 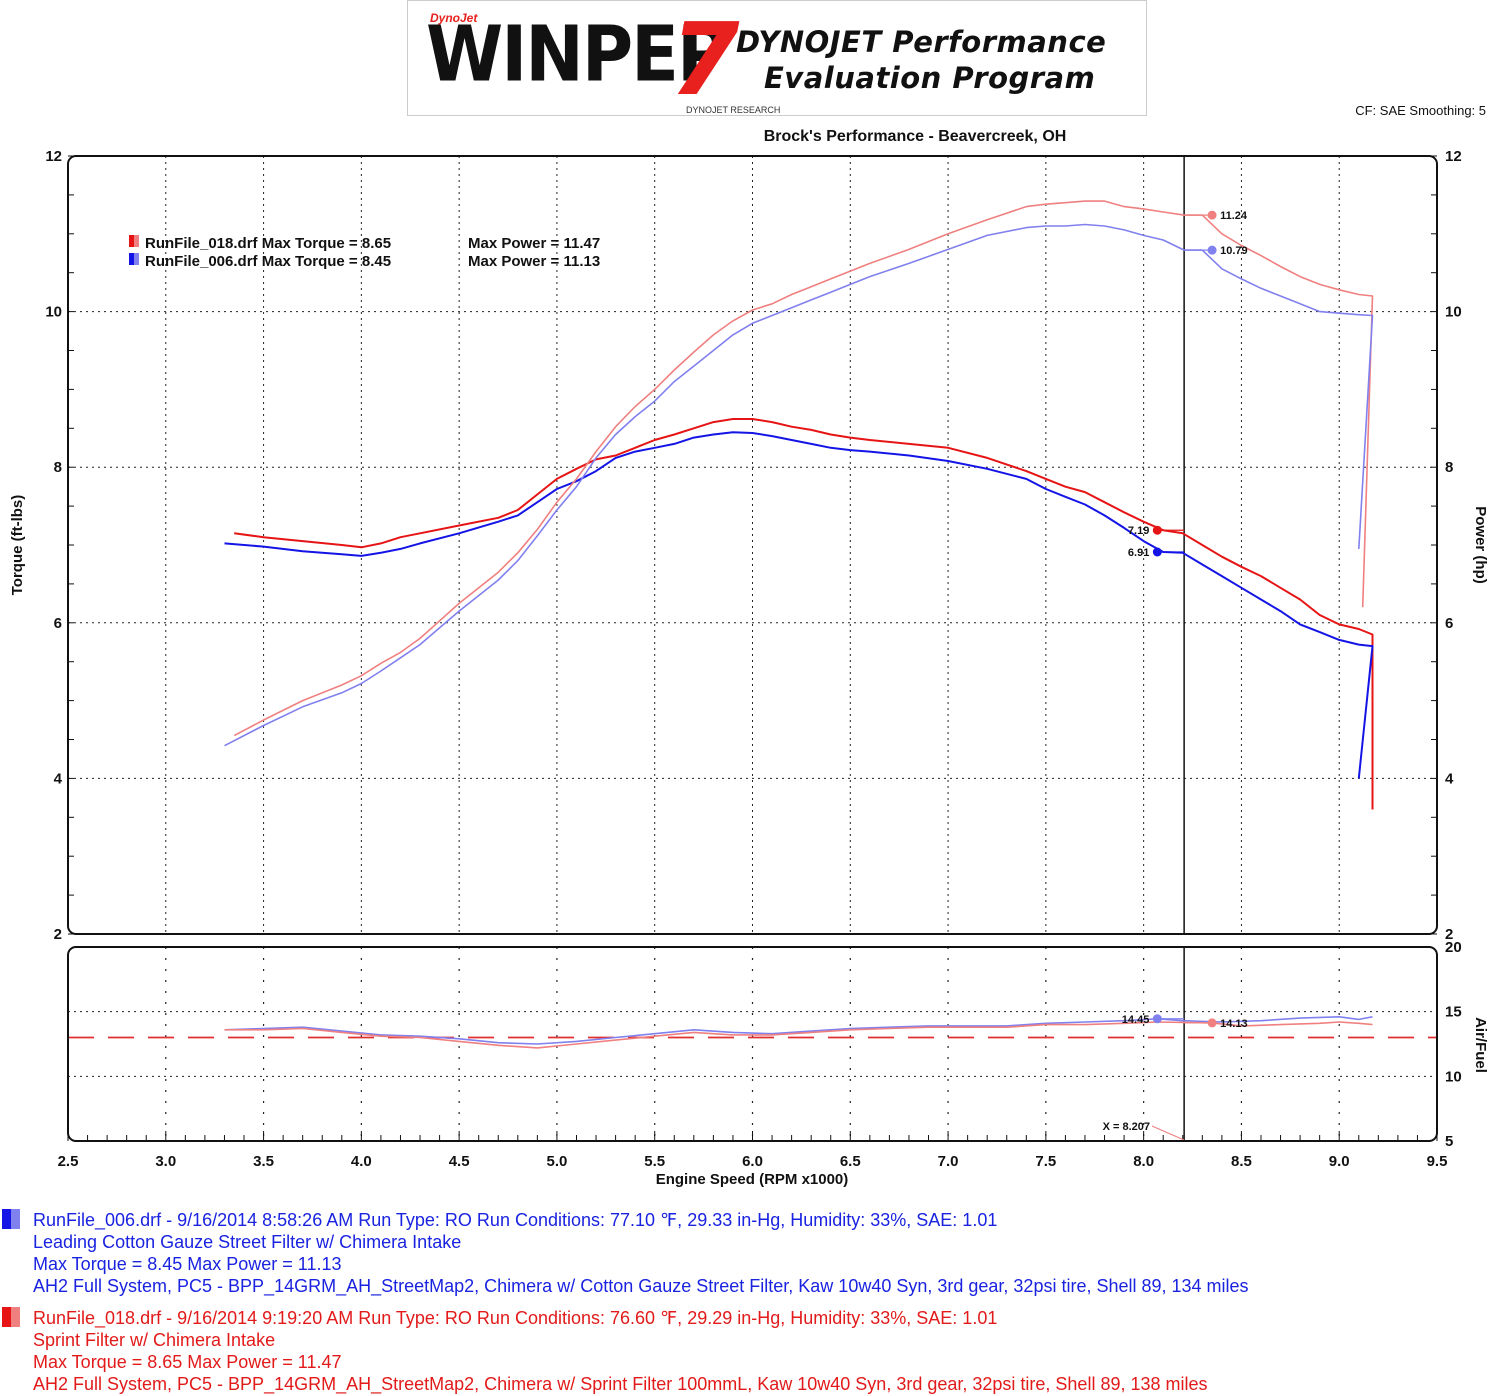 What do you see at coordinates (1449, 778) in the screenshot?
I see `y2-tick-label-4: 4` at bounding box center [1449, 778].